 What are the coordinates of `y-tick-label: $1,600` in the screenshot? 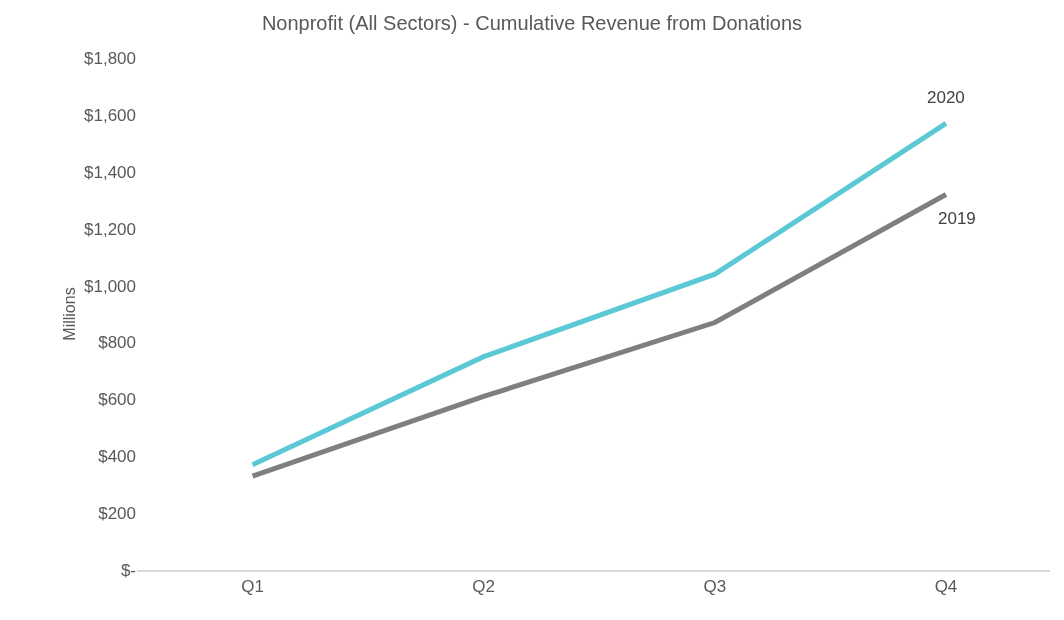 It's located at (110, 115).